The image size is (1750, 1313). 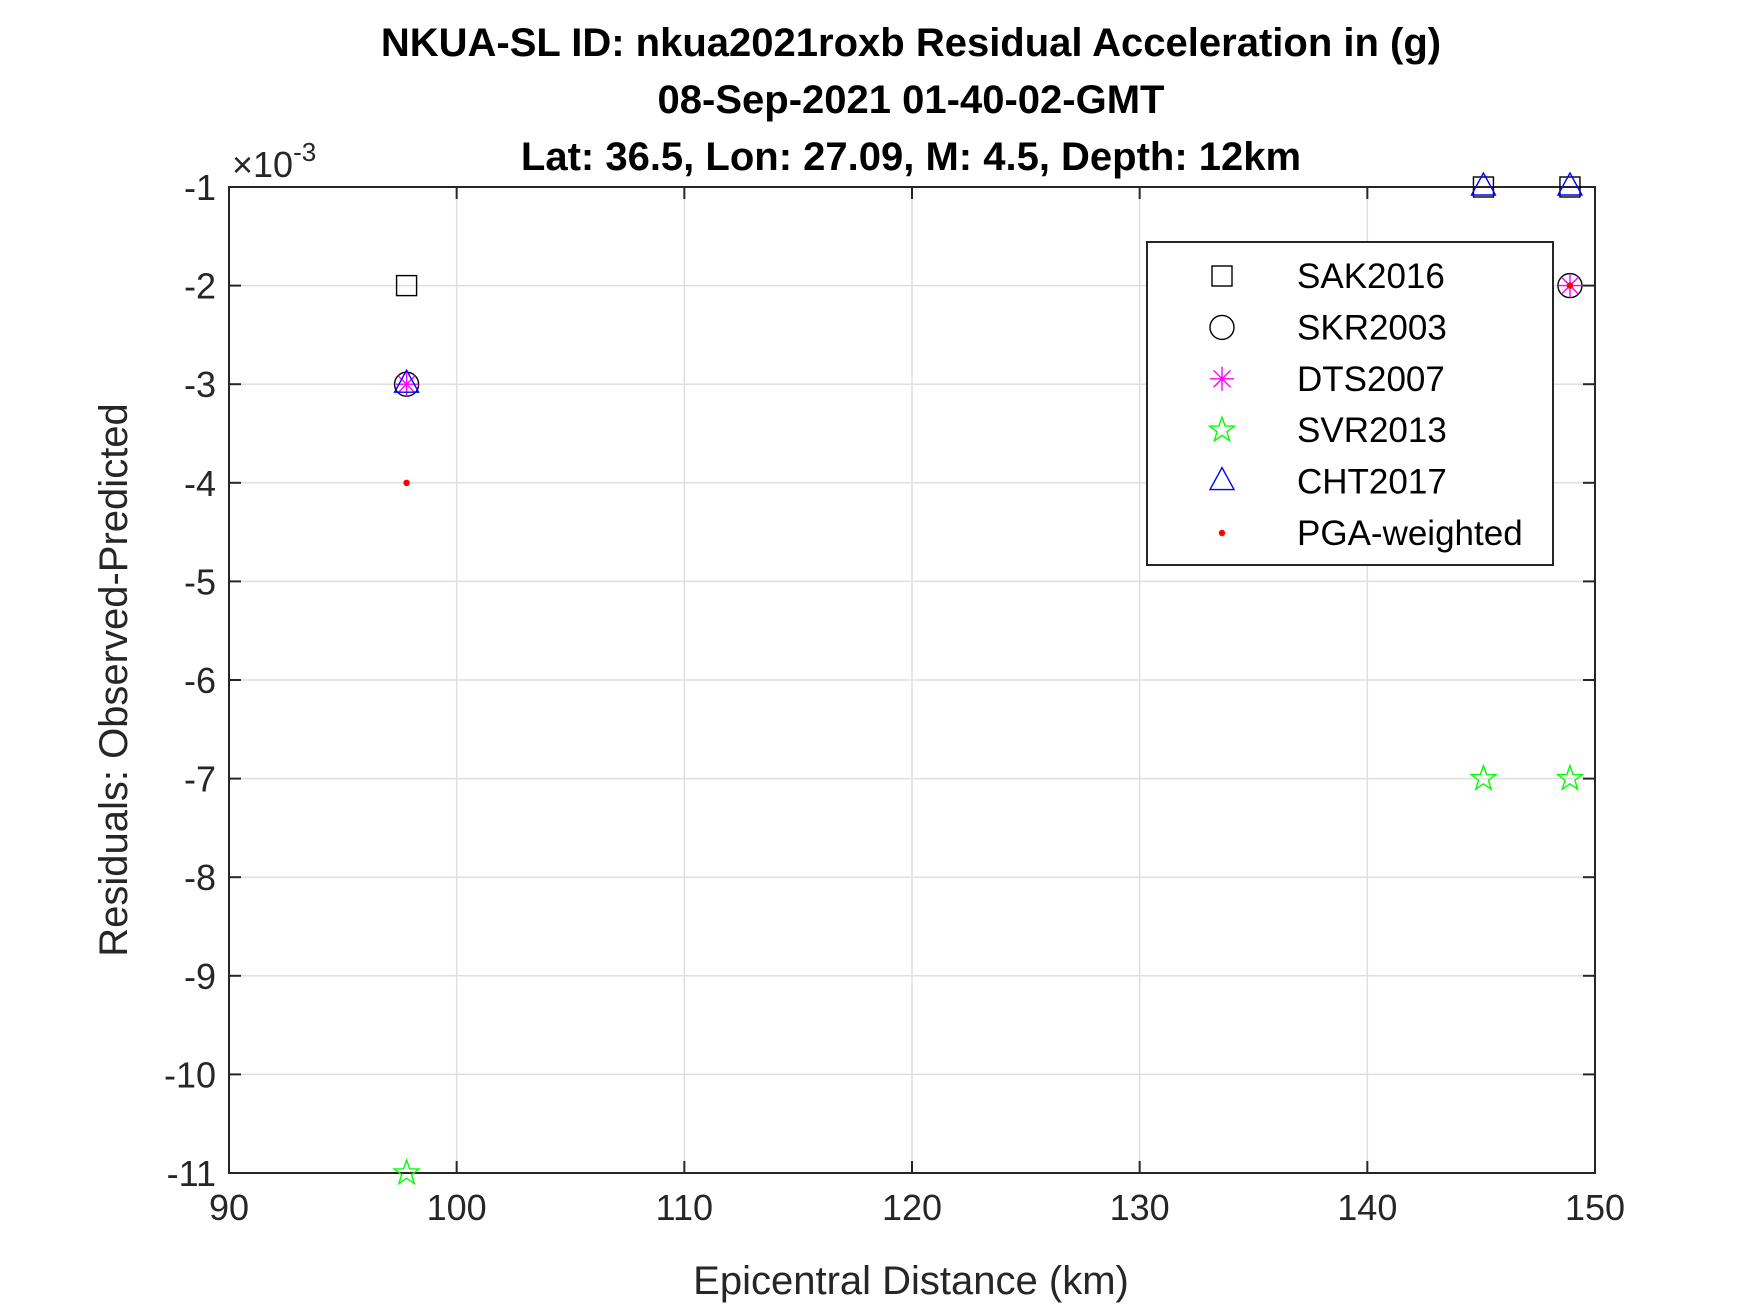 I want to click on y-exponent: -3, so click(x=304, y=152).